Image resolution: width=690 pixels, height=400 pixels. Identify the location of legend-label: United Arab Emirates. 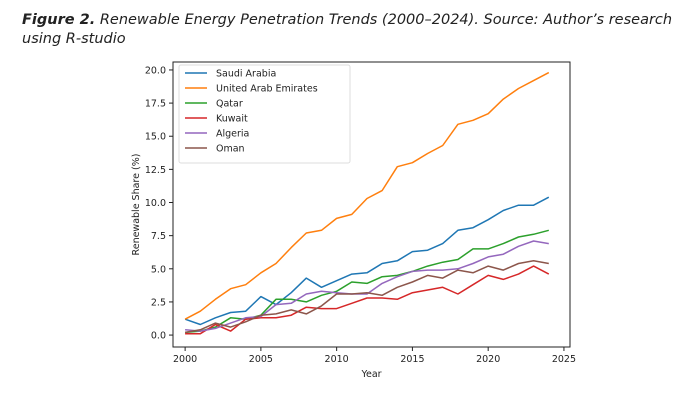
(267, 89).